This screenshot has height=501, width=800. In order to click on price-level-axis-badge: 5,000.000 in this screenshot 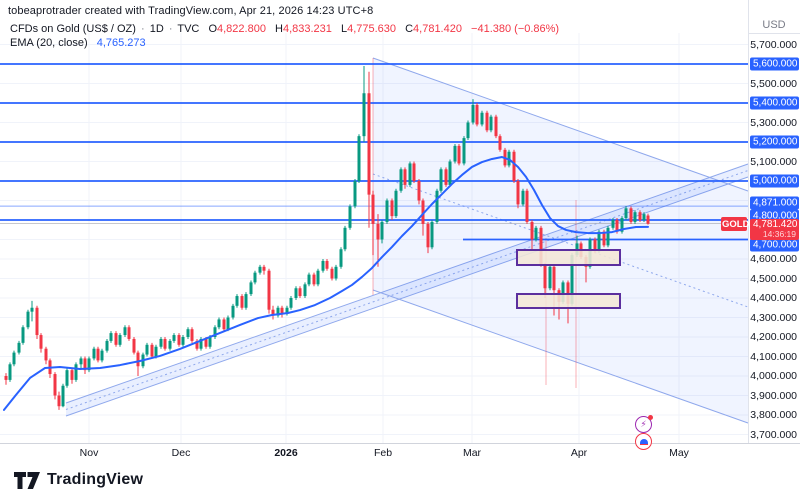, I will do `click(774, 181)`.